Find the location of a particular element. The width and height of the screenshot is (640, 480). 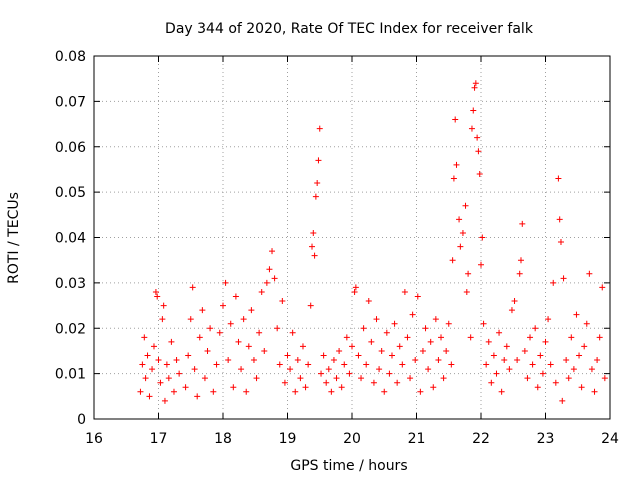

x-tick-label: 16 is located at coordinates (94, 439).